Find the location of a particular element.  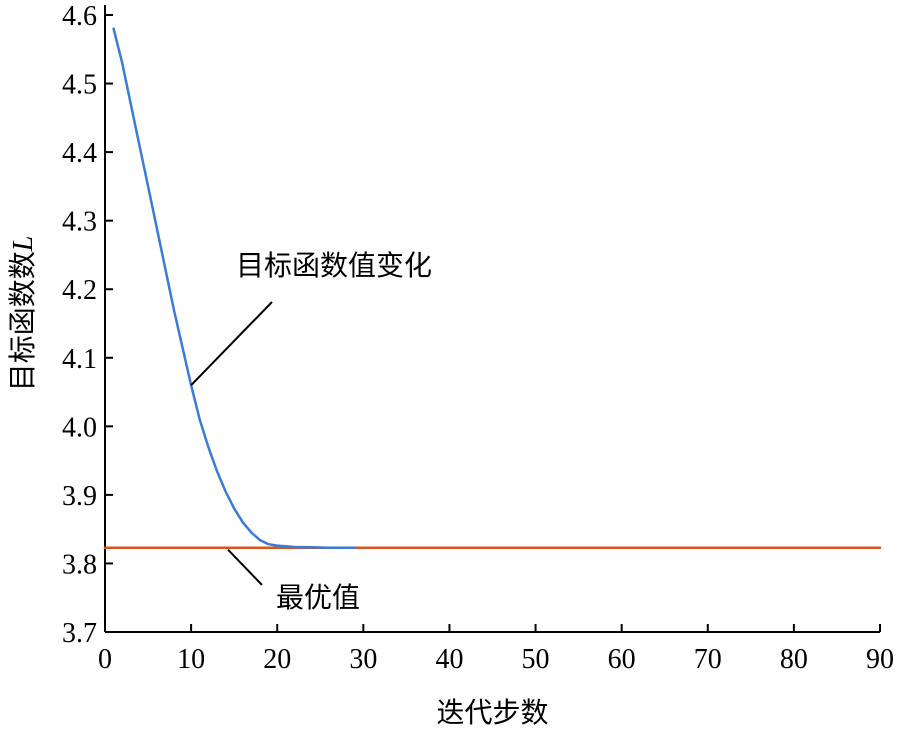

y-axis-title-variable: L is located at coordinates (23, 244).